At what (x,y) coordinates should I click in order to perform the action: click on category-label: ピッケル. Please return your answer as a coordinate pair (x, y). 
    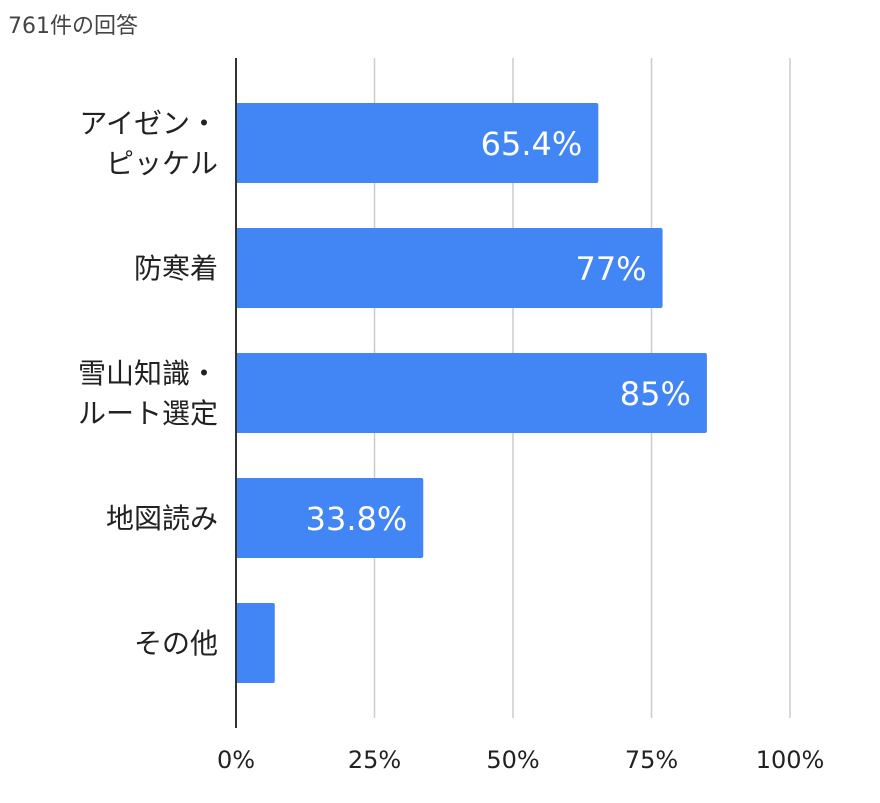
    Looking at the image, I should click on (162, 163).